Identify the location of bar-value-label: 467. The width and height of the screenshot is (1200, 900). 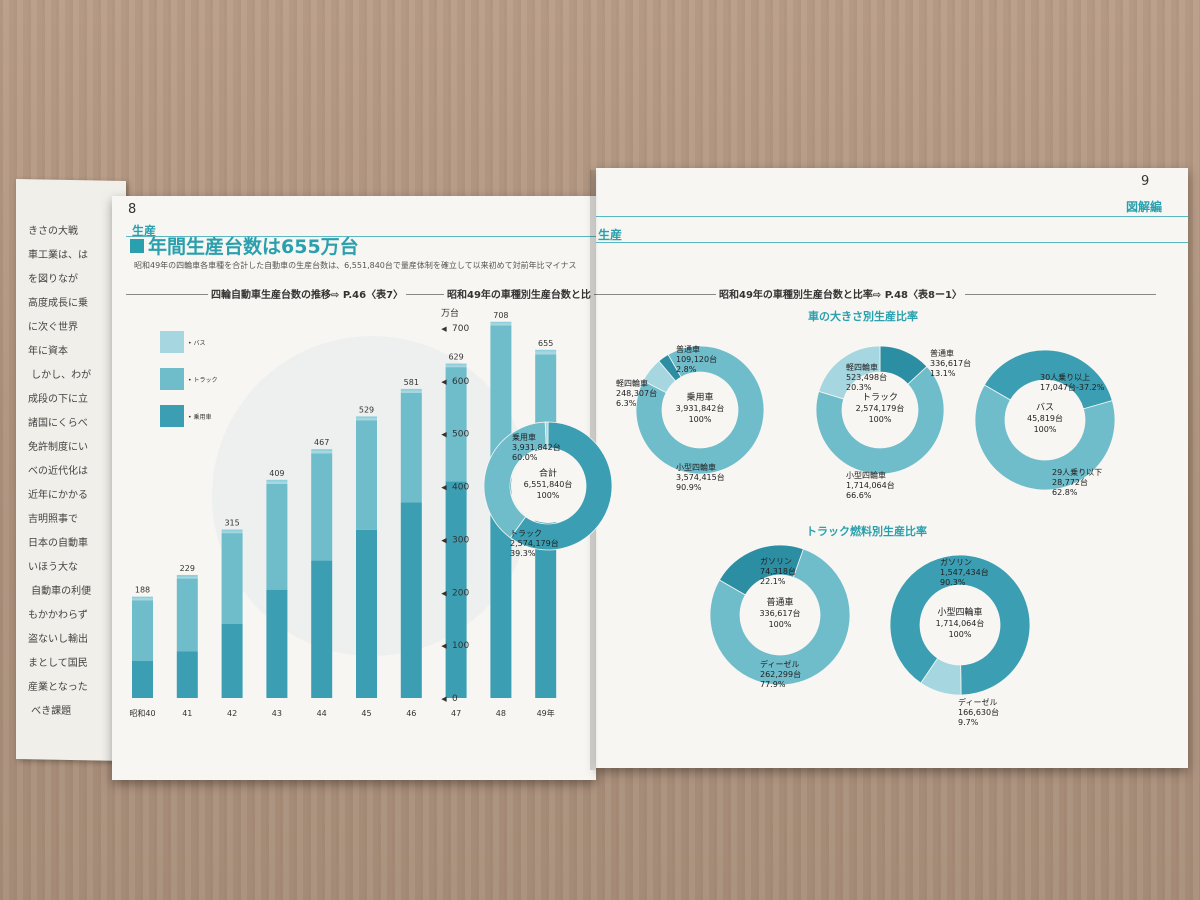
(321, 442).